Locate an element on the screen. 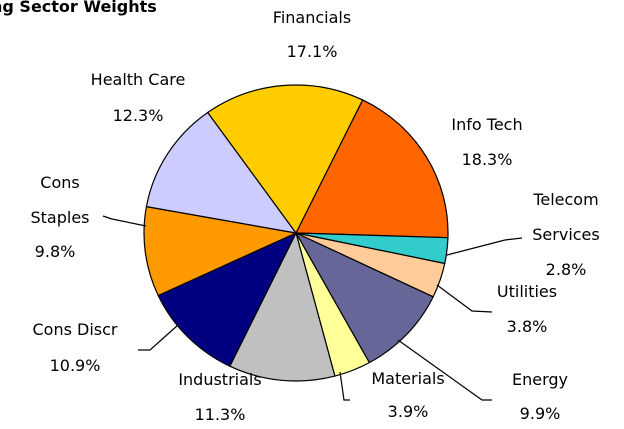 The width and height of the screenshot is (624, 429). category-label: Materials is located at coordinates (408, 378).